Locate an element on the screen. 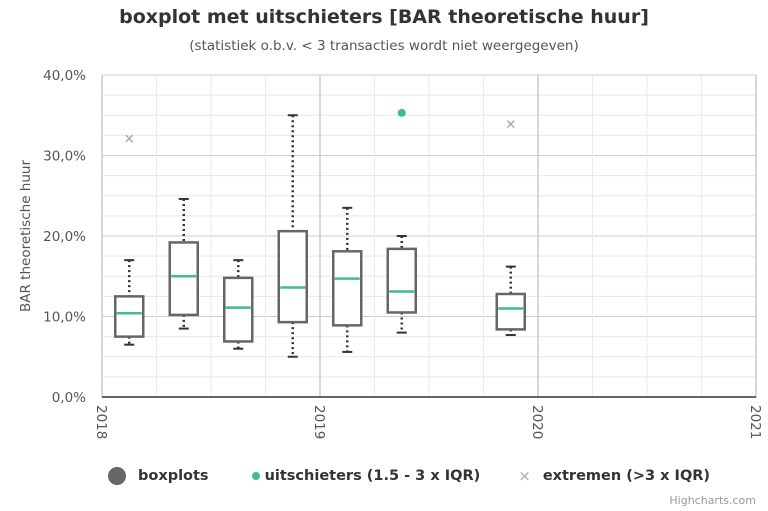 The height and width of the screenshot is (511, 768). legend-label-boxplots: boxplots is located at coordinates (173, 476).